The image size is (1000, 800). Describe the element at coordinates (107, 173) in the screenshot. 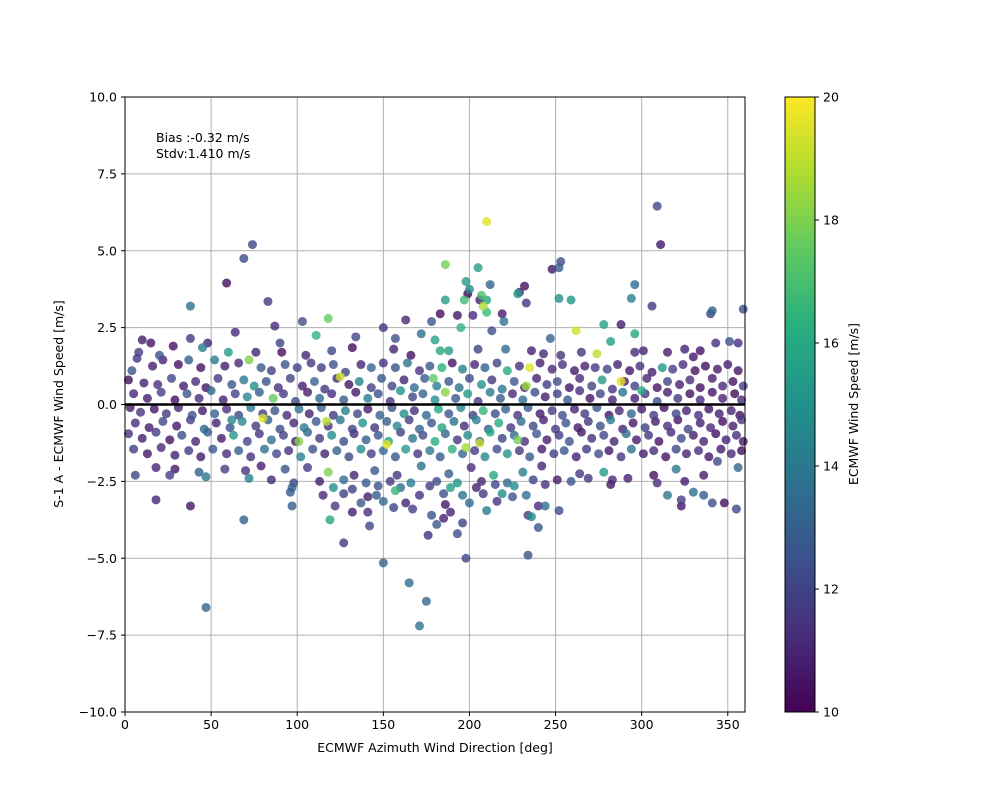

I see `y-tick-label: 7.5` at that location.